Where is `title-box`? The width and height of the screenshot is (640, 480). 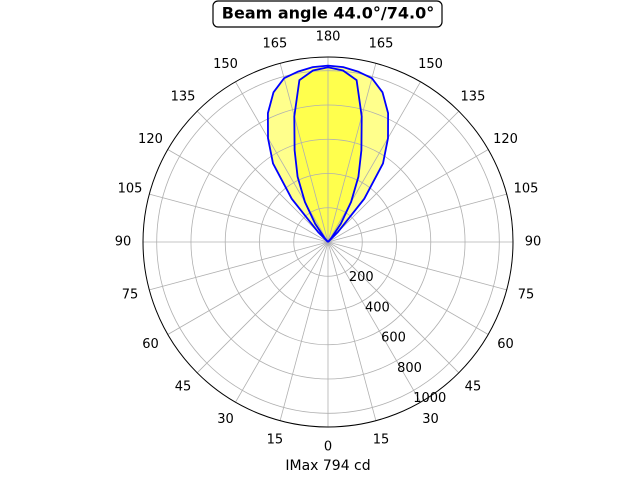
title-box is located at coordinates (327, 14).